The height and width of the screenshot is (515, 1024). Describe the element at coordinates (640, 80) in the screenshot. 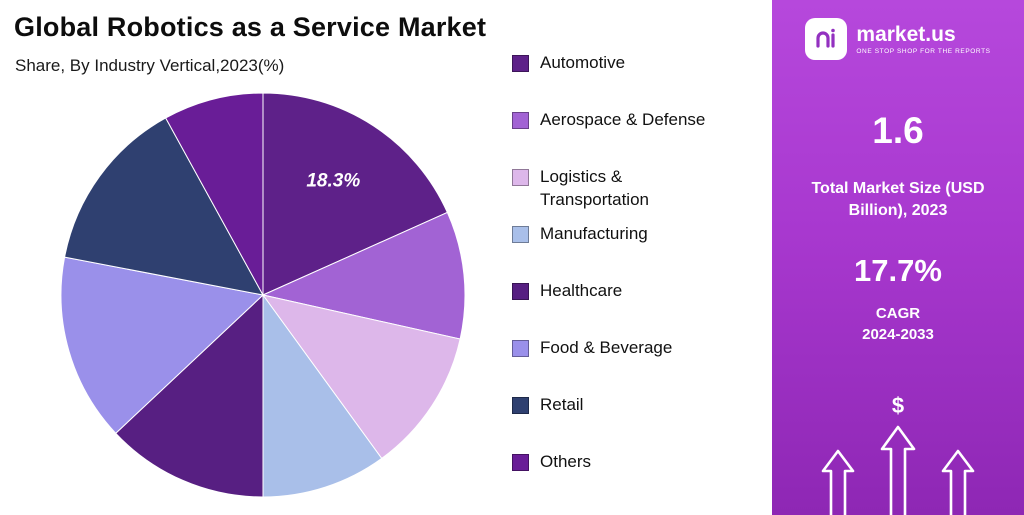

I see `legend-item: Automotive` at that location.